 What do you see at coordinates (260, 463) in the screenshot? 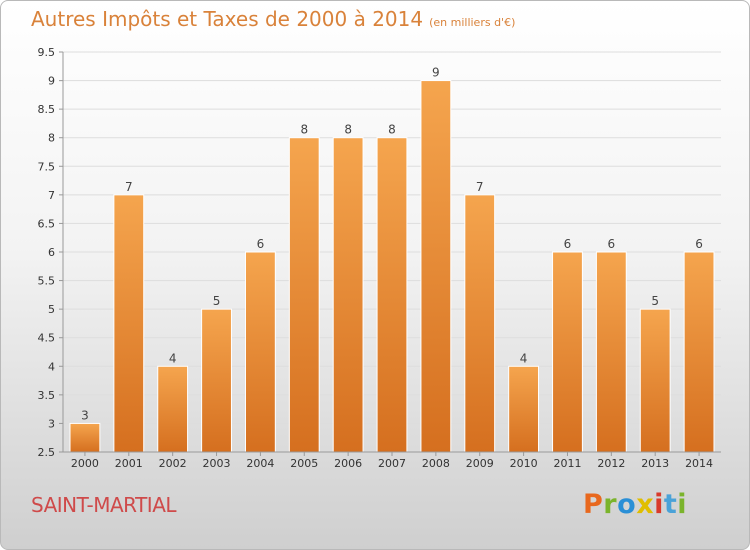
I see `x-tick-label: 2004` at bounding box center [260, 463].